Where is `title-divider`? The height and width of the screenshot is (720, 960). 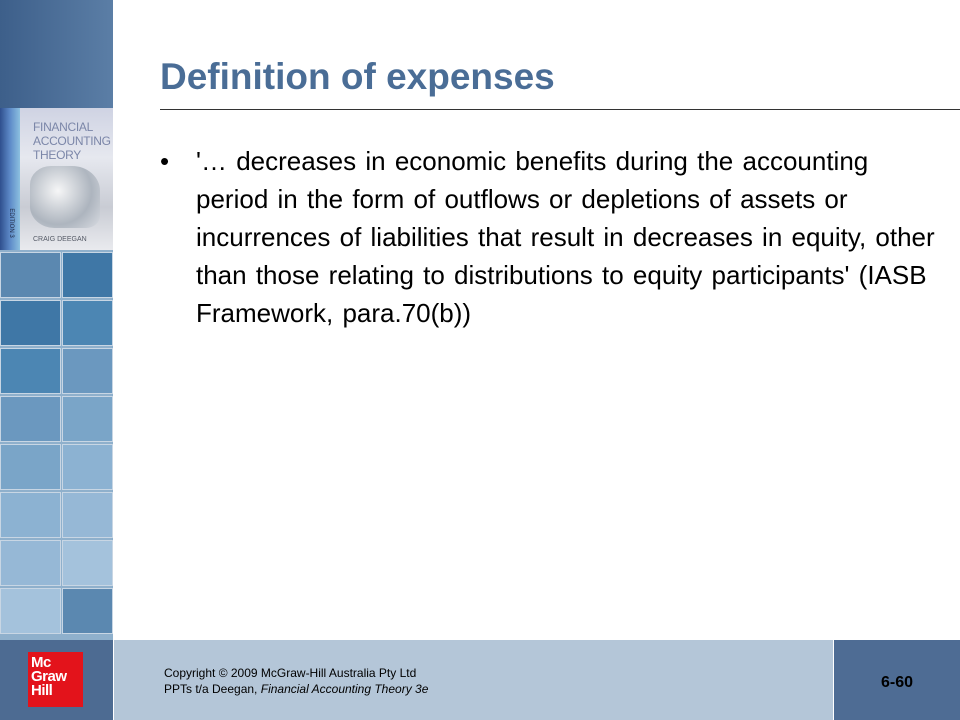
title-divider is located at coordinates (560, 109).